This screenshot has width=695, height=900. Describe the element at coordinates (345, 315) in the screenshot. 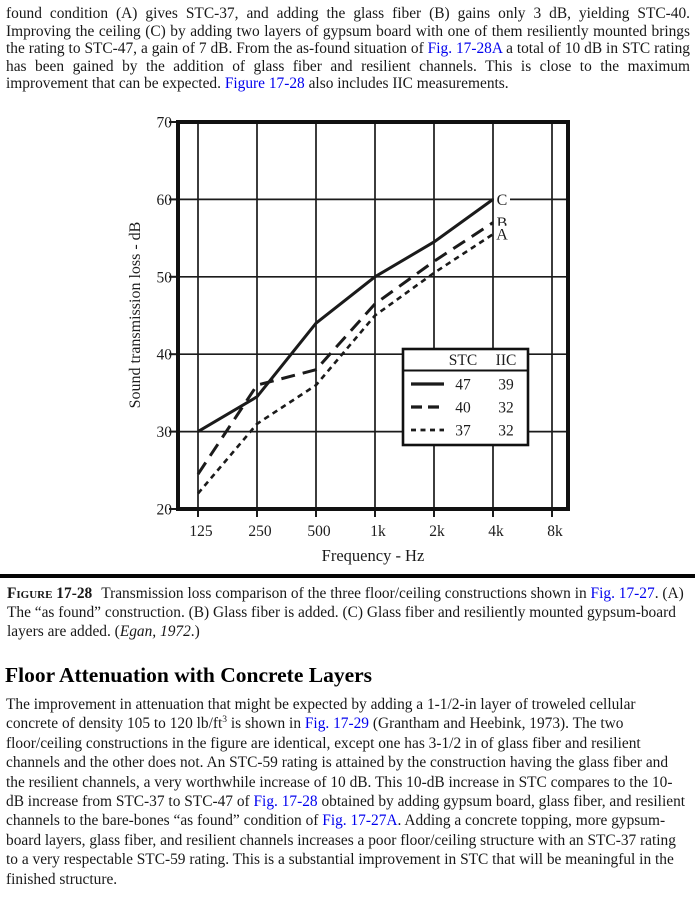

I see `curve-C` at that location.